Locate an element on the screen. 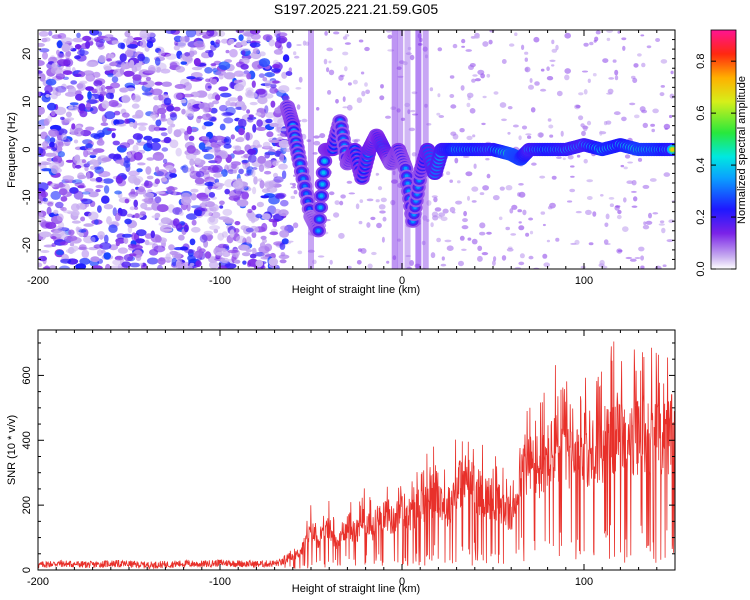  spectrogram-ytick-label: -10 is located at coordinates (27, 197).